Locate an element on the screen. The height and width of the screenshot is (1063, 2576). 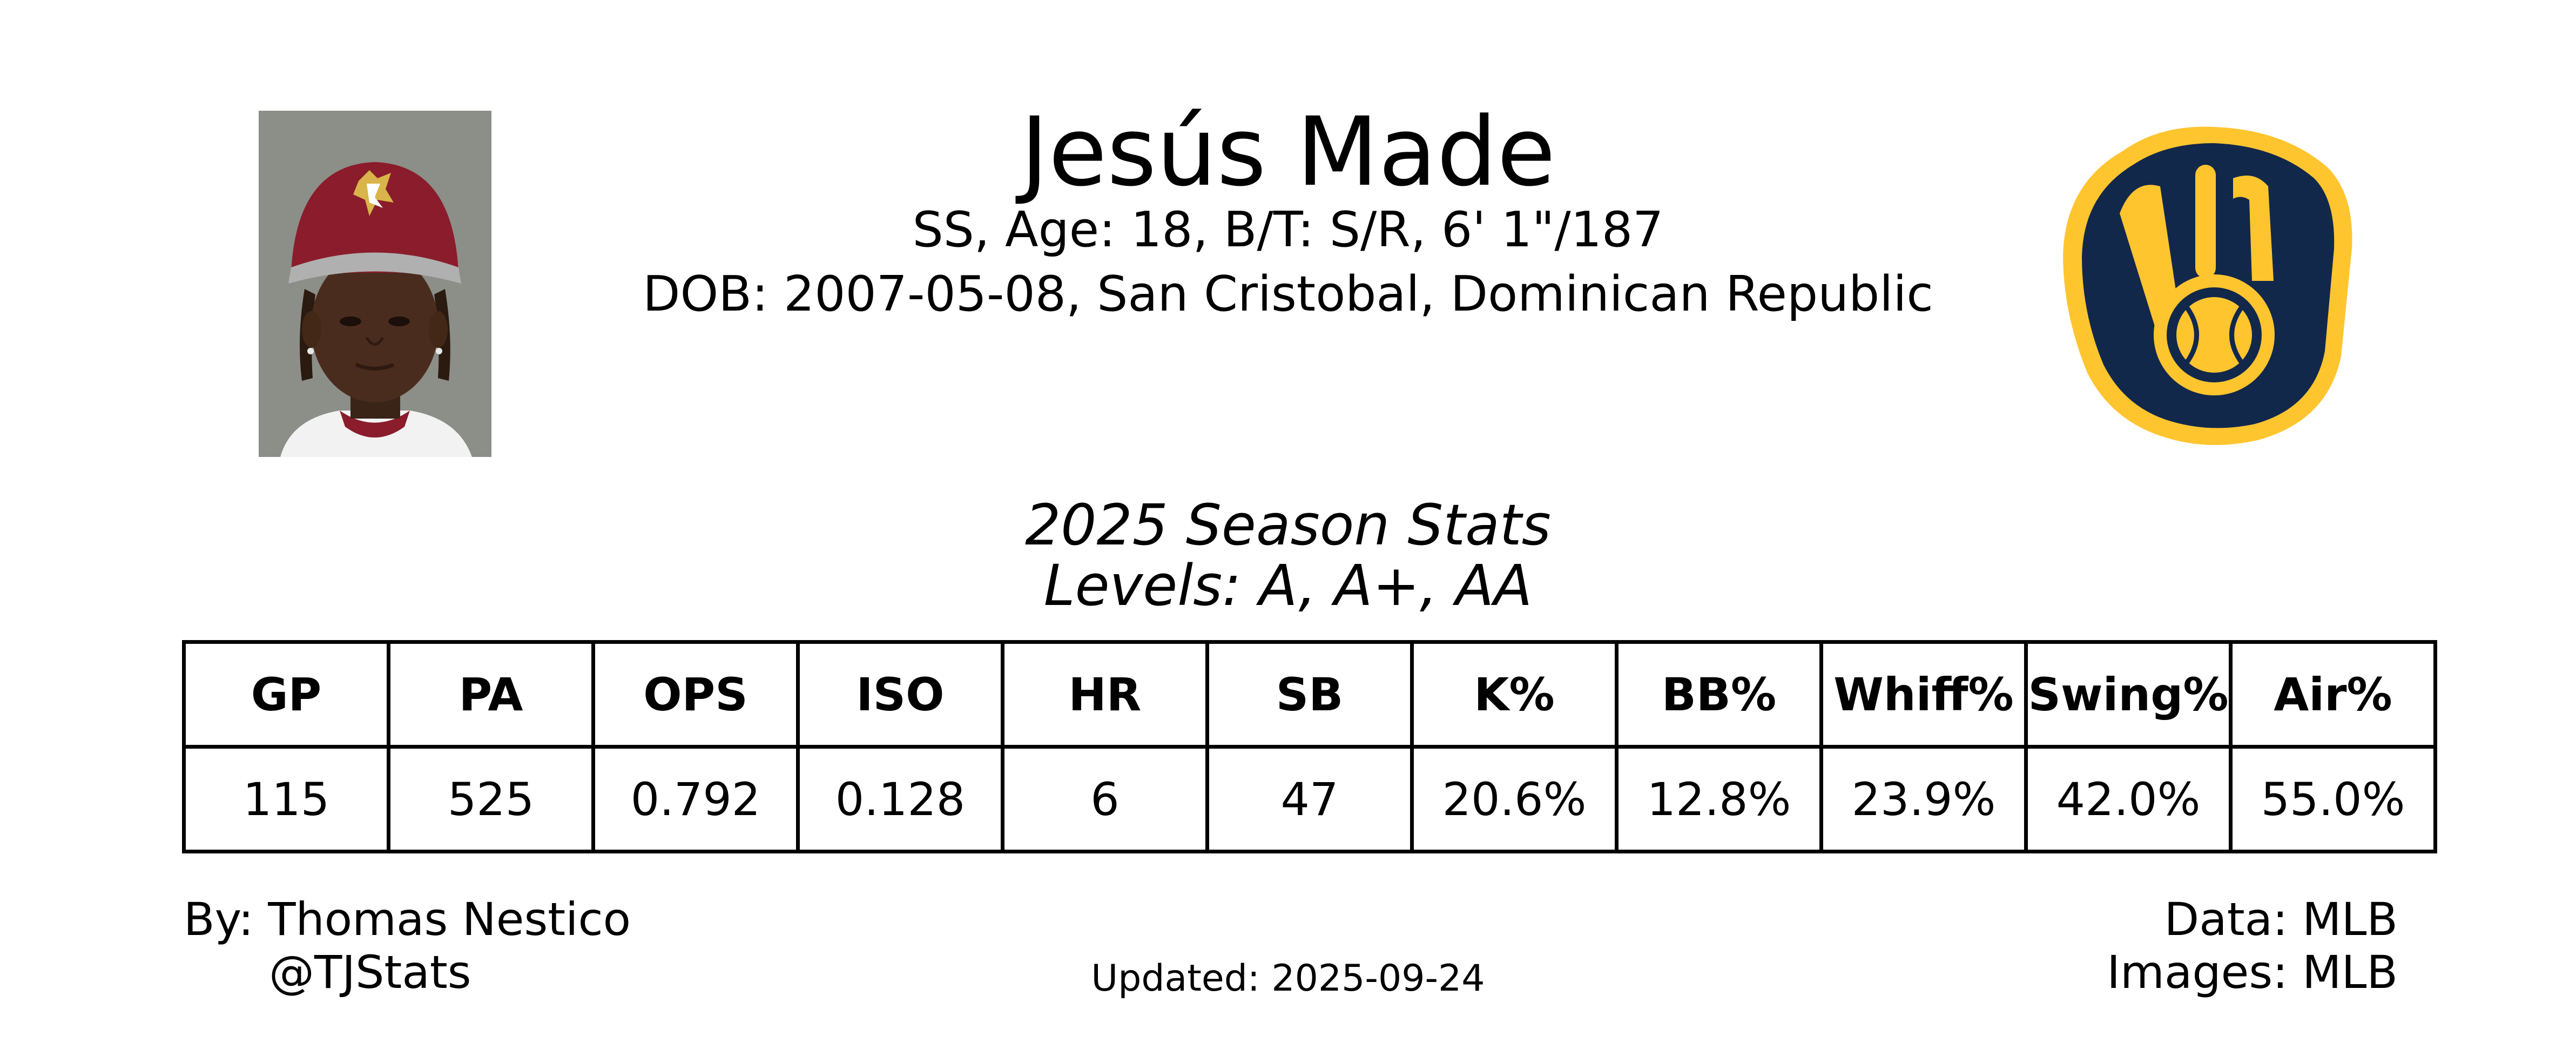
value-whiff-pct: 23.9% is located at coordinates (1923, 799).